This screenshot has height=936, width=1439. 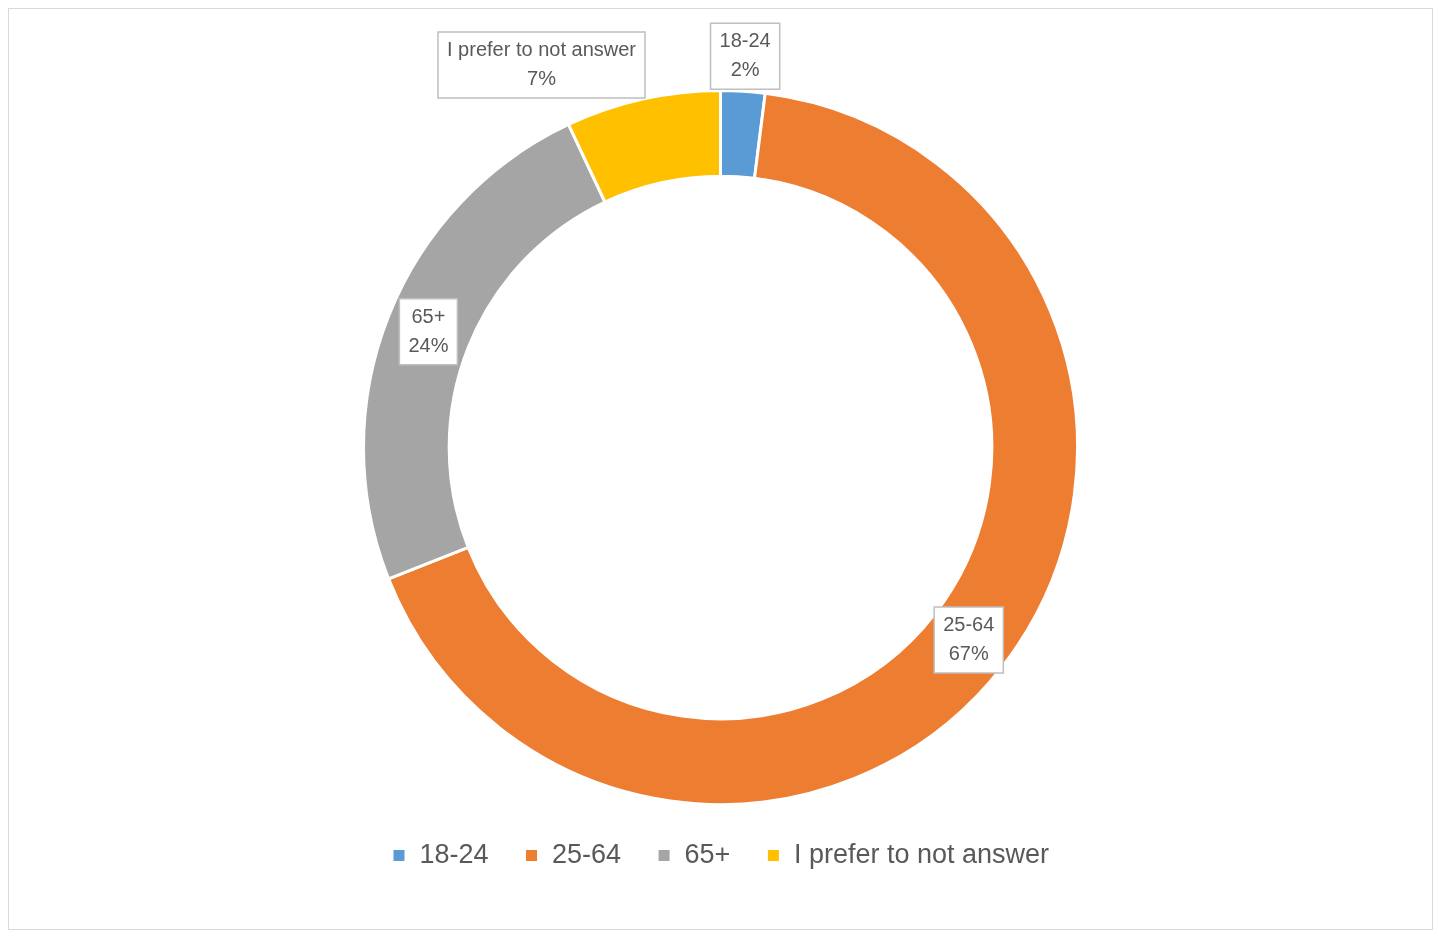 What do you see at coordinates (428, 315) in the screenshot?
I see `slice-label: 65+` at bounding box center [428, 315].